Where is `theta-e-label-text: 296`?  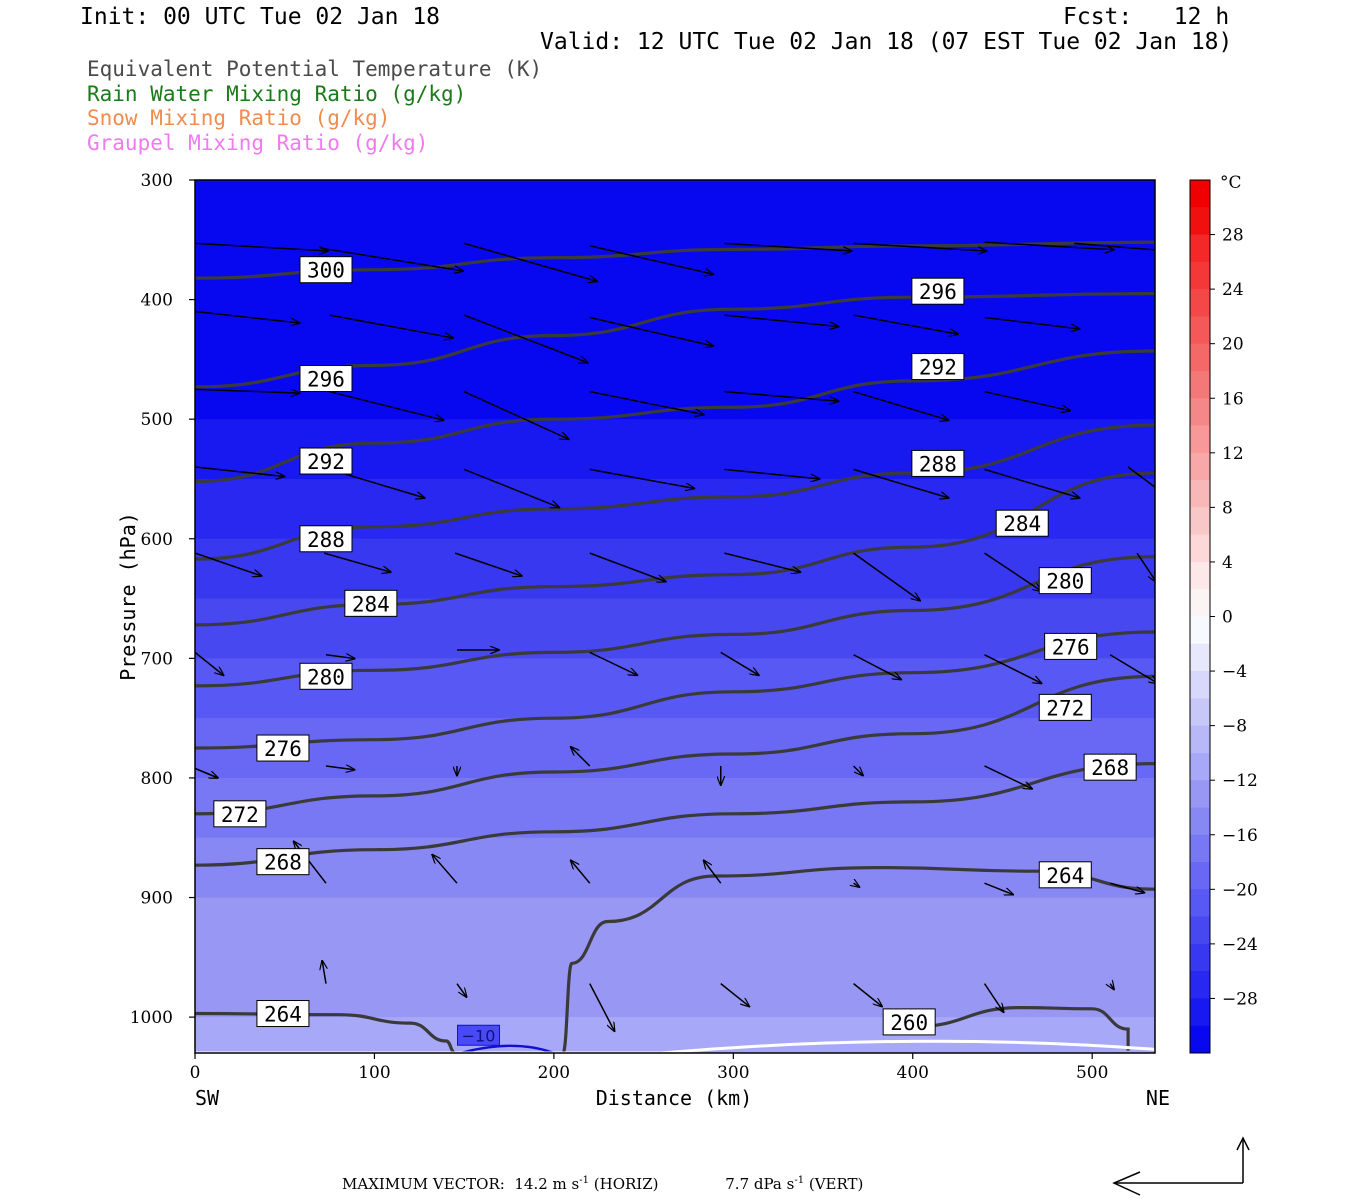 theta-e-label-text: 296 is located at coordinates (326, 380).